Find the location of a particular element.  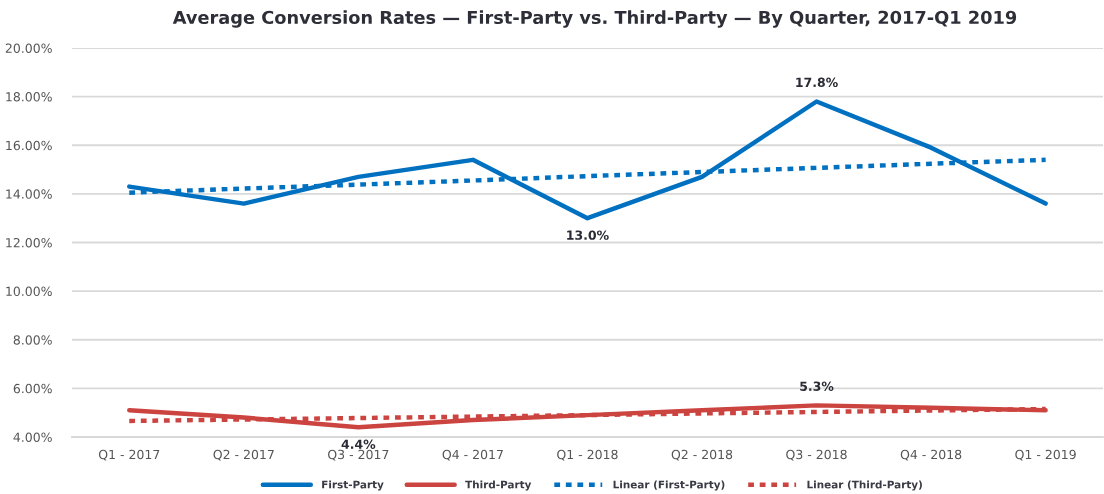

legend-label: Third-Party is located at coordinates (498, 485).